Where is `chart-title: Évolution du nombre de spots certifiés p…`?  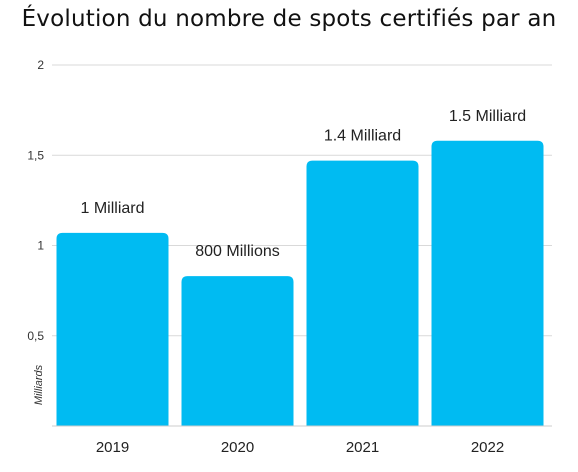
chart-title: Évolution du nombre de spots certifiés p… is located at coordinates (289, 19).